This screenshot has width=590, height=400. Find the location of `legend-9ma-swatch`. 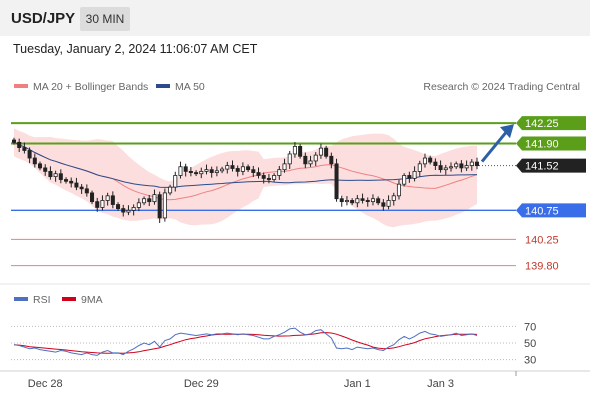

legend-9ma-swatch is located at coordinates (69, 299).